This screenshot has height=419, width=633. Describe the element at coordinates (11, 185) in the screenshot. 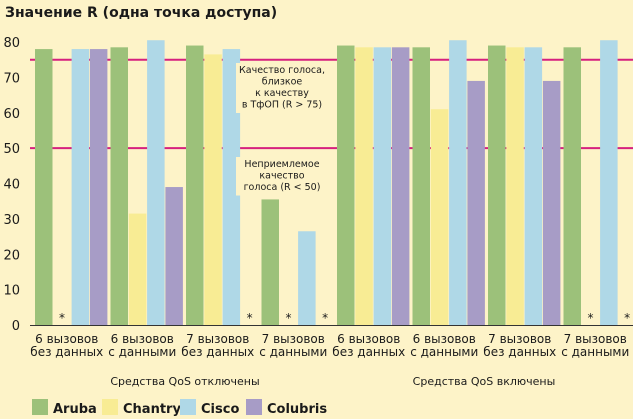

I see `y-tick-label: 40` at that location.